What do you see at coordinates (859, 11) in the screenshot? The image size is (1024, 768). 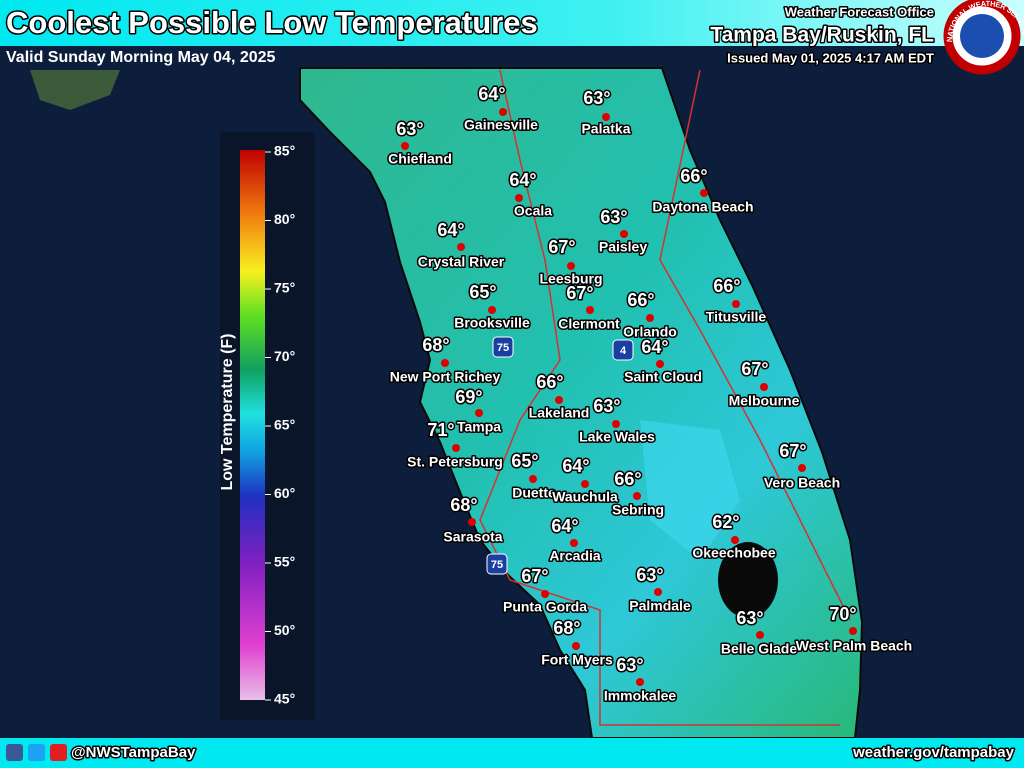 I see `office: Weather Forecast Office` at bounding box center [859, 11].